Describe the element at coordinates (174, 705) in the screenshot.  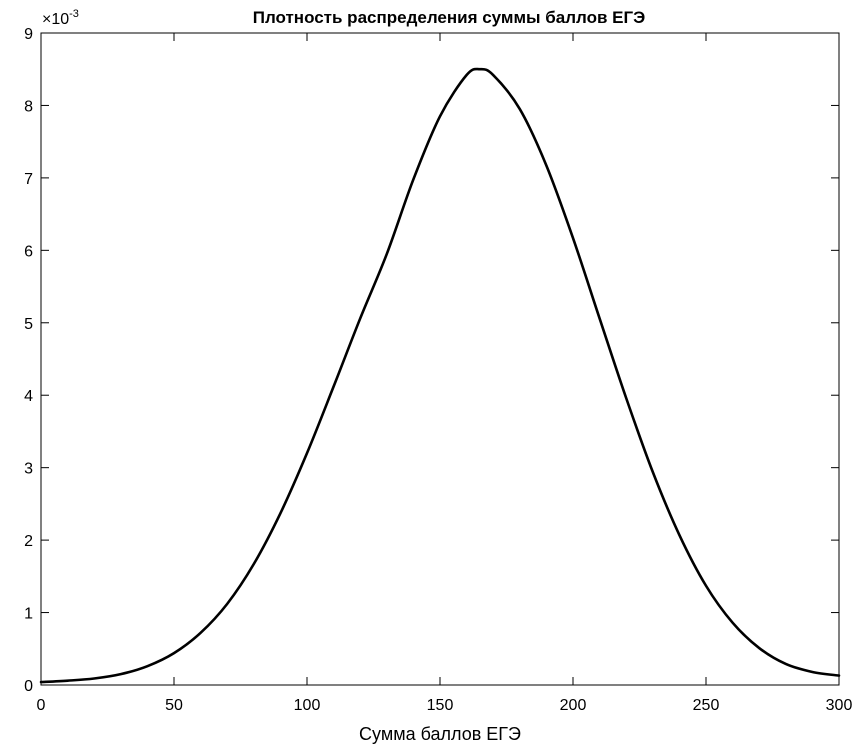
I see `x-tick-label: 50` at that location.